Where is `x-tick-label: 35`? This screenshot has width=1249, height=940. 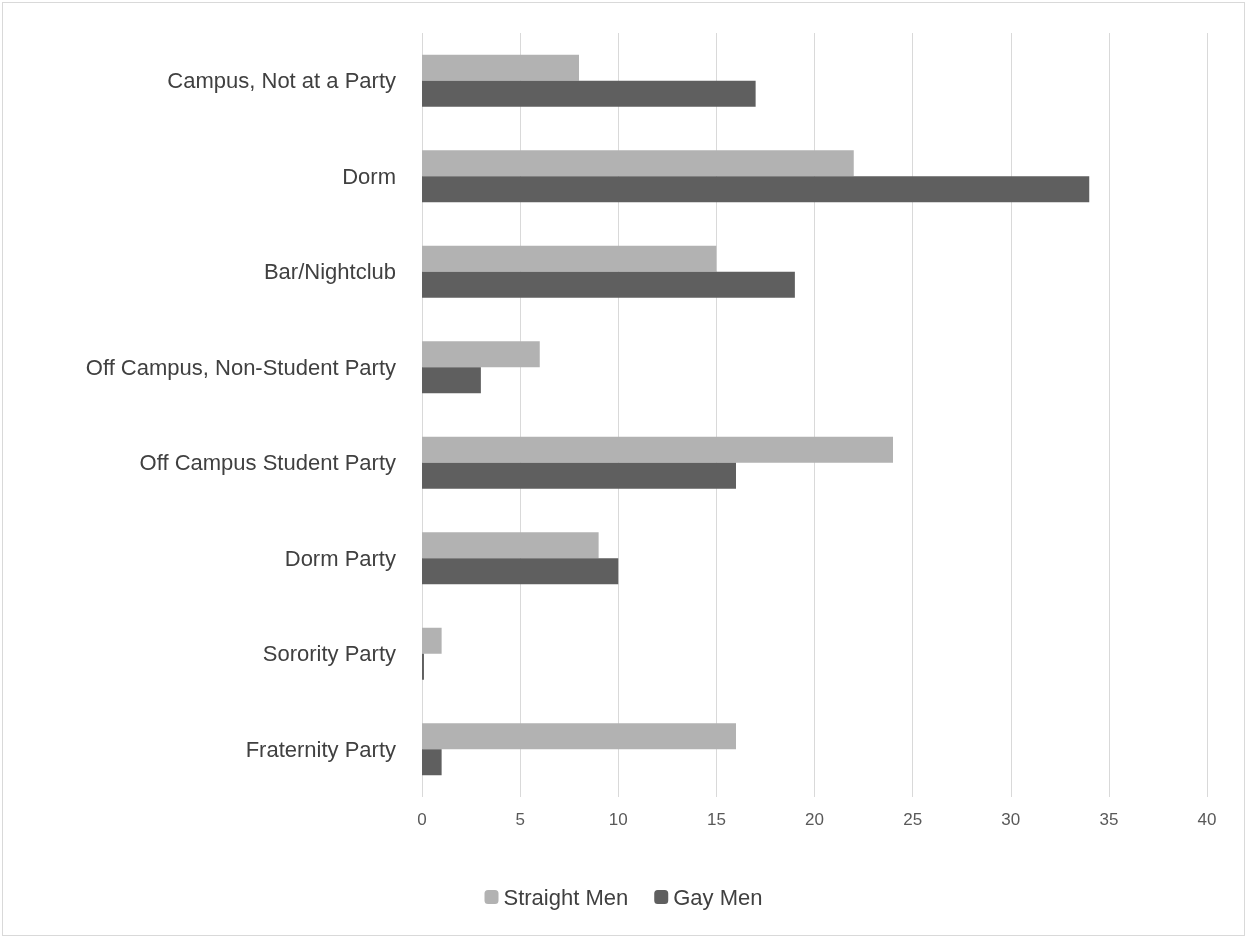 x-tick-label: 35 is located at coordinates (1109, 819).